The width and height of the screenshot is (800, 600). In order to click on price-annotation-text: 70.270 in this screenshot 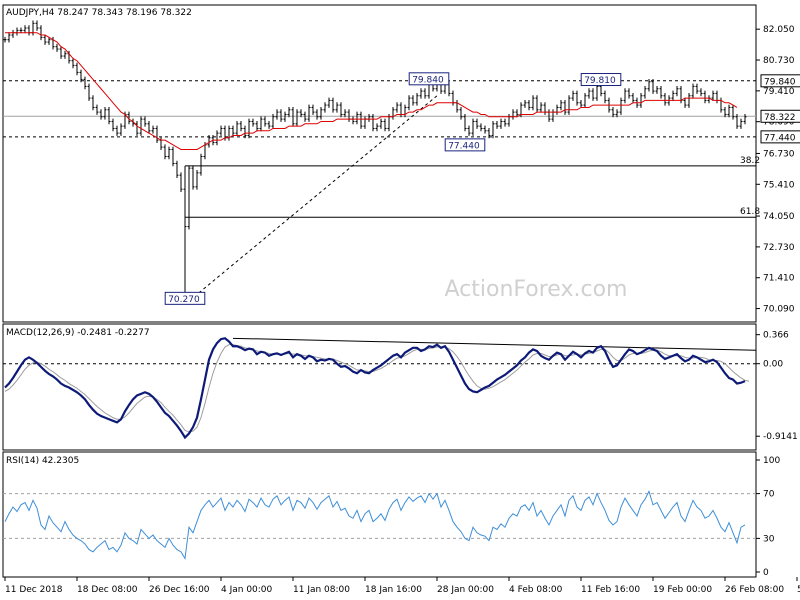, I will do `click(184, 300)`.